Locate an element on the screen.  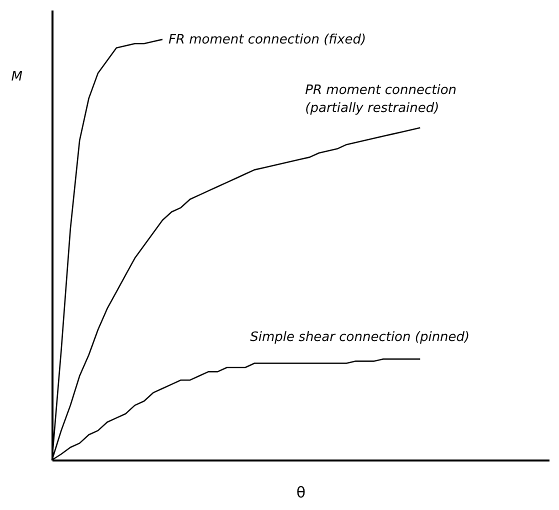
x-axis-title: θ is located at coordinates (301, 493).